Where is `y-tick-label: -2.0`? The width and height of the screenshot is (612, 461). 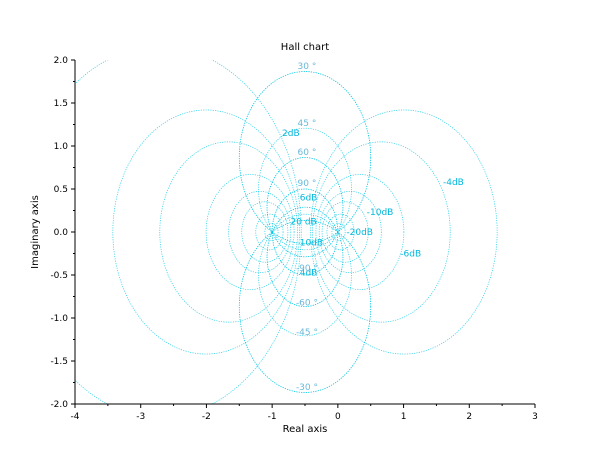
y-tick-label: -2.0 is located at coordinates (59, 405).